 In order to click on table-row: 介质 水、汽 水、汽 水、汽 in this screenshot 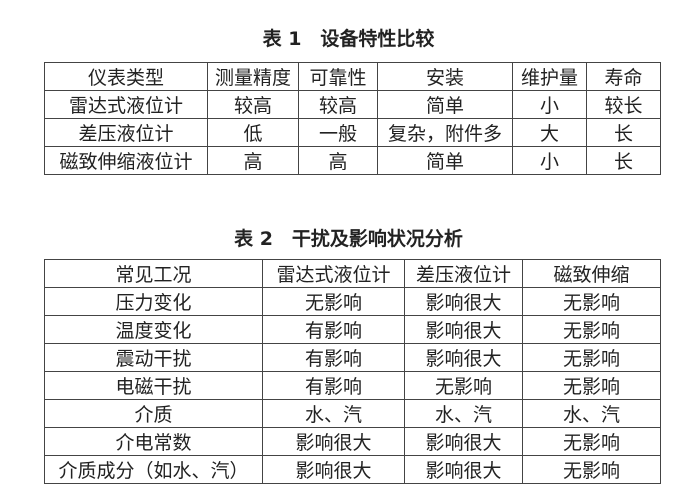, I will do `click(352, 413)`.